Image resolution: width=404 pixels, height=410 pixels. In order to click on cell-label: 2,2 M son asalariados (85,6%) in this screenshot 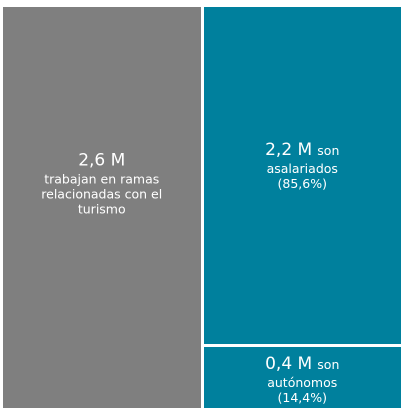, I will do `click(302, 165)`.